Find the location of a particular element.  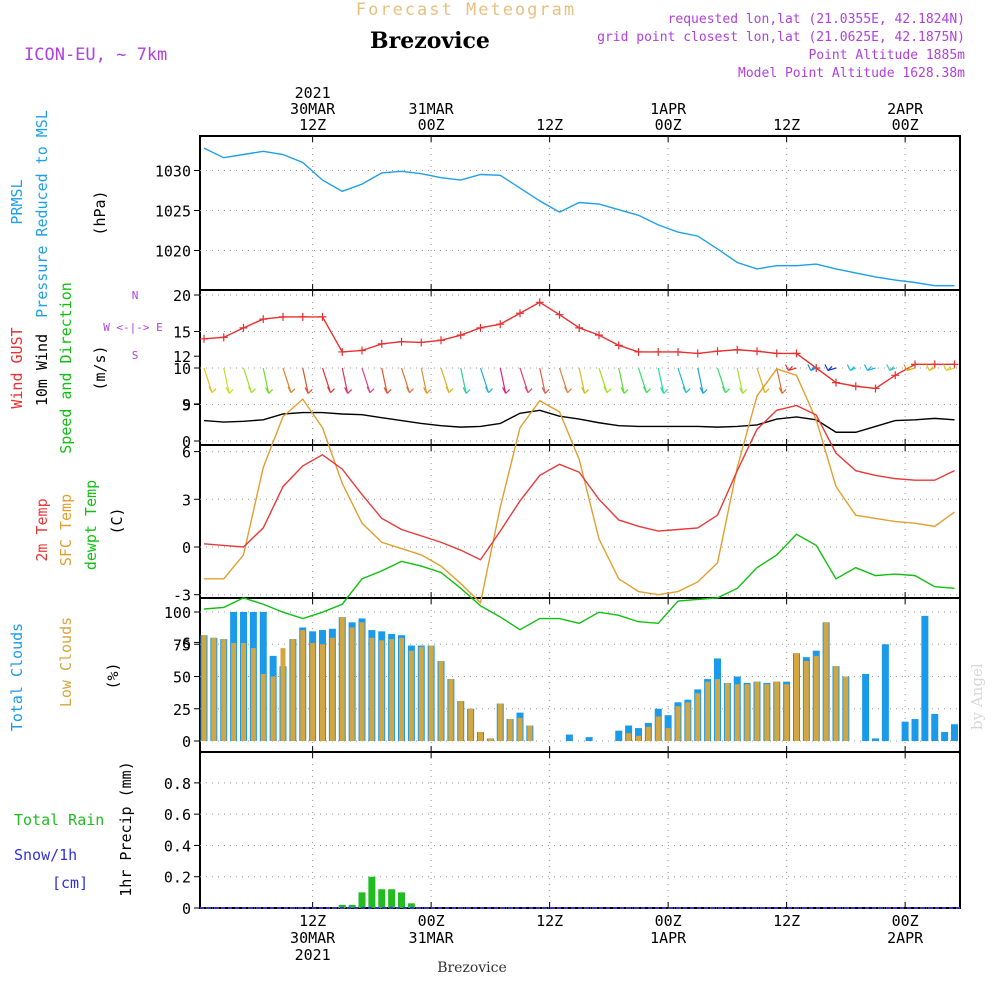

precip-label-cm: [cm] is located at coordinates (70, 883).